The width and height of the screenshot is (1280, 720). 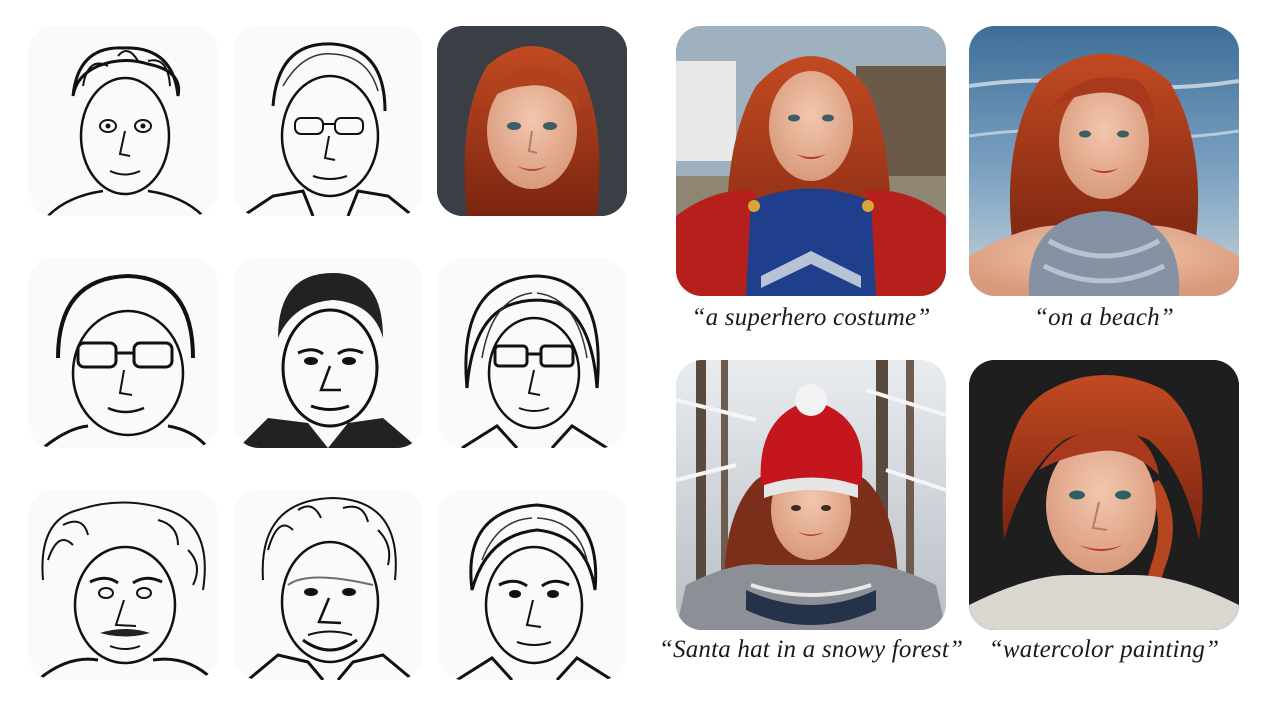 I want to click on caption-watercolor-painting: “watercolor painting”, so click(x=1104, y=649).